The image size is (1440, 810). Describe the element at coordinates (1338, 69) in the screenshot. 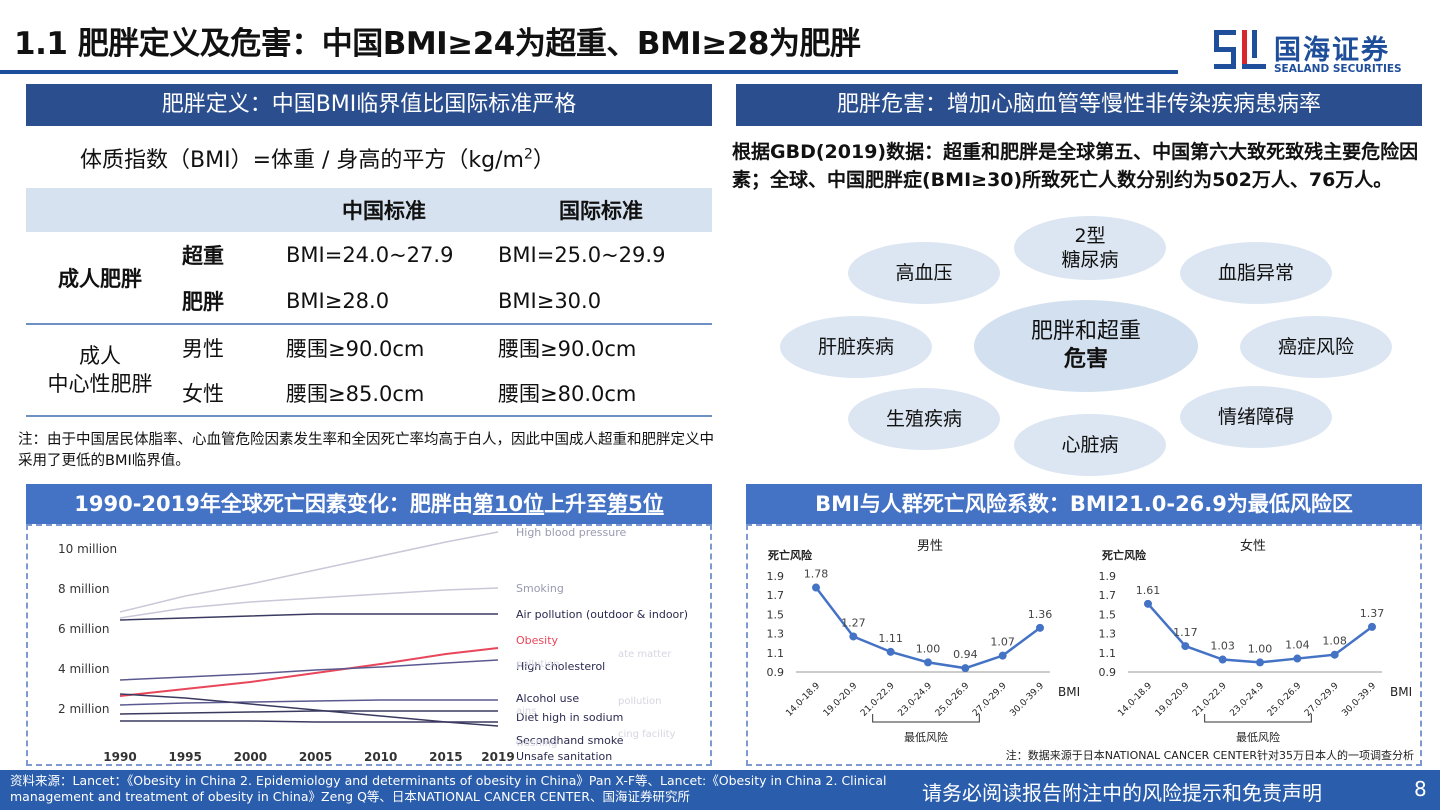

I see `logo-text-en: SEALAND SECURITIES` at that location.